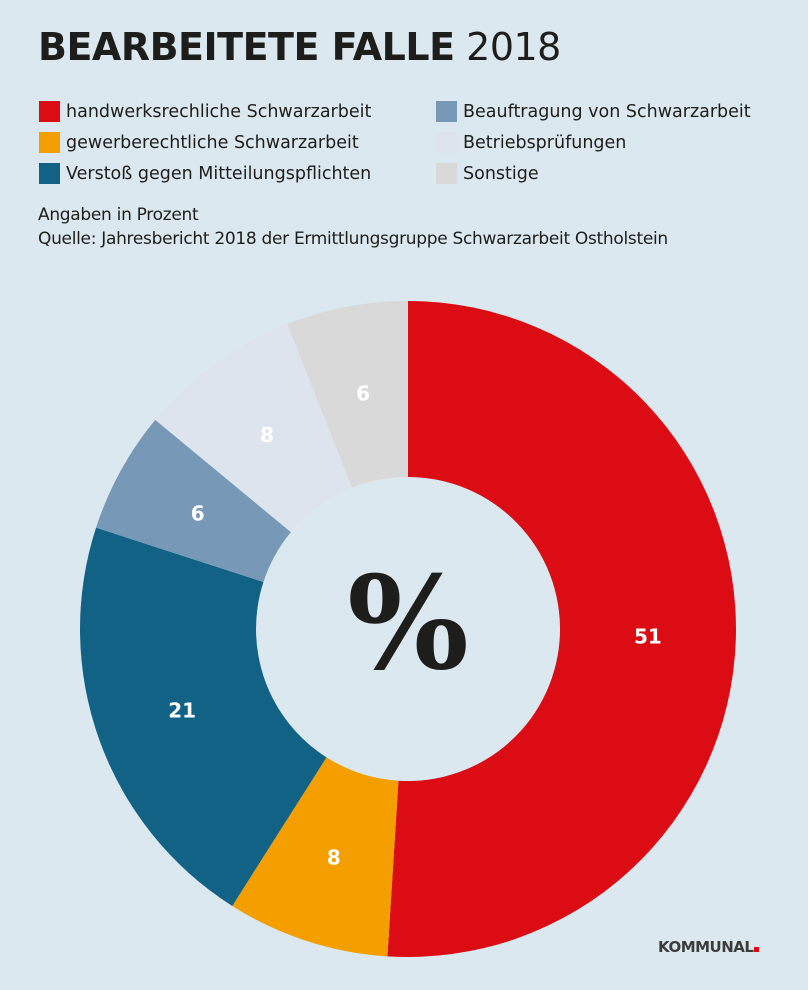 Image resolution: width=808 pixels, height=990 pixels. What do you see at coordinates (648, 637) in the screenshot?
I see `slice-value-label: 51` at bounding box center [648, 637].